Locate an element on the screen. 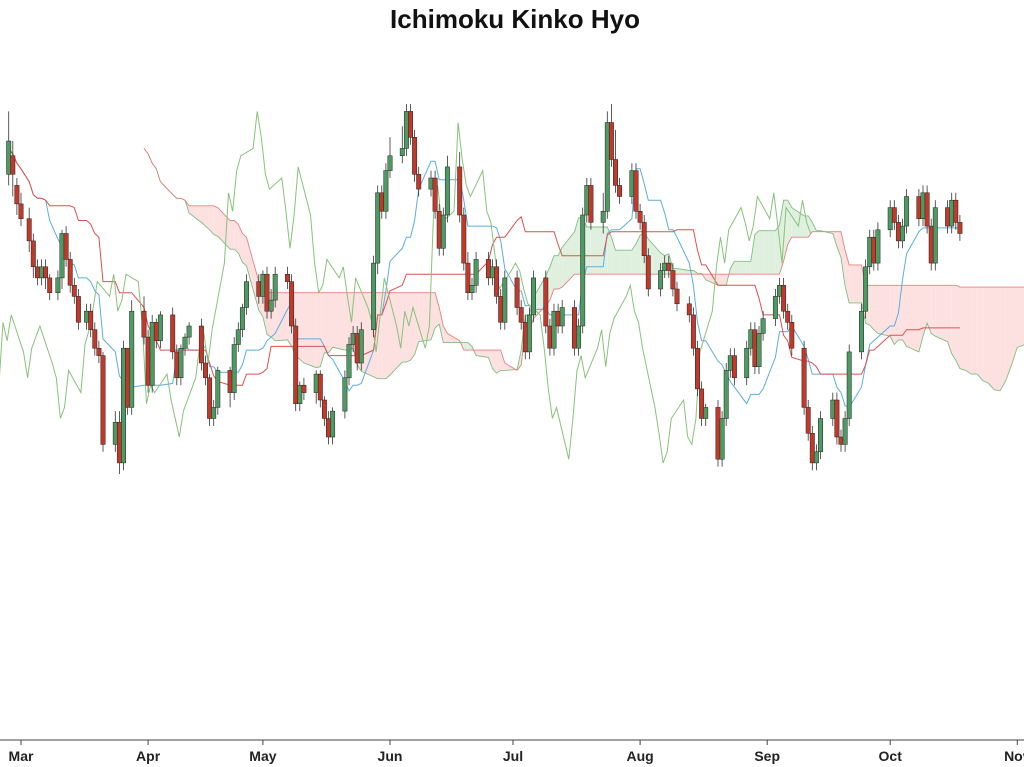 The height and width of the screenshot is (767, 1024). x-tick-label: May is located at coordinates (262, 756).